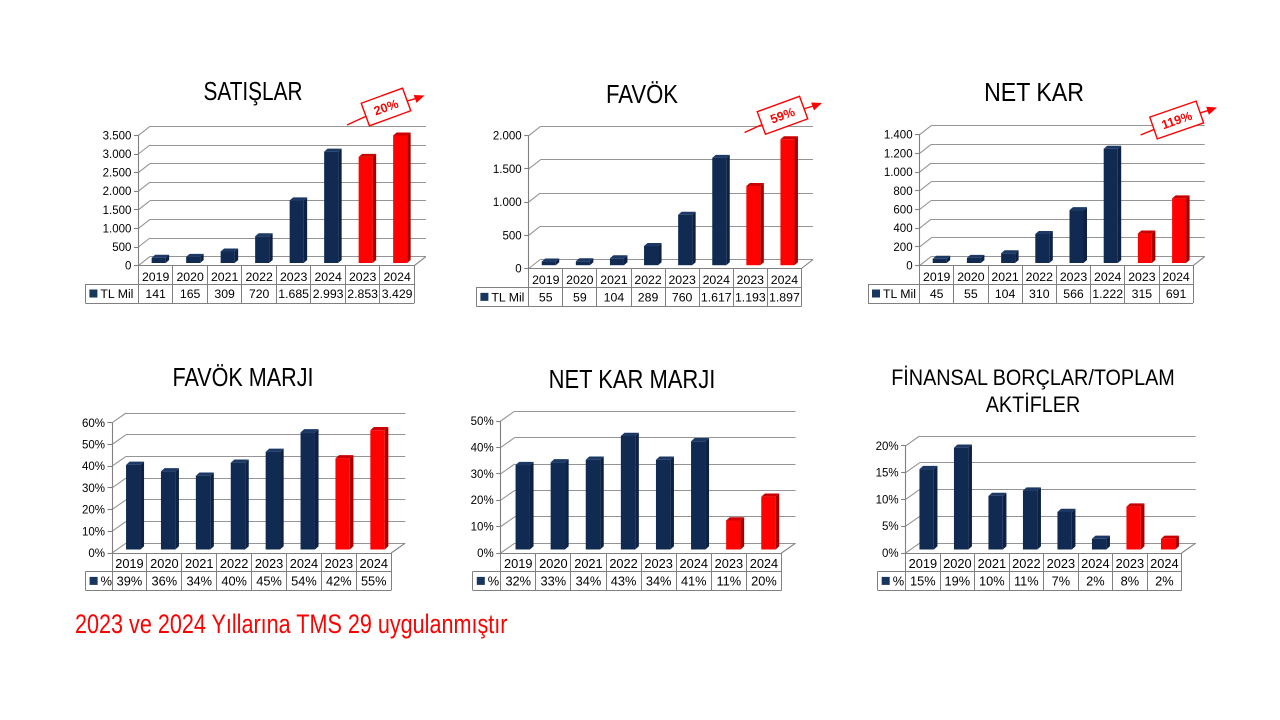  Describe the element at coordinates (902, 248) in the screenshot. I see `svg-text: 200` at that location.